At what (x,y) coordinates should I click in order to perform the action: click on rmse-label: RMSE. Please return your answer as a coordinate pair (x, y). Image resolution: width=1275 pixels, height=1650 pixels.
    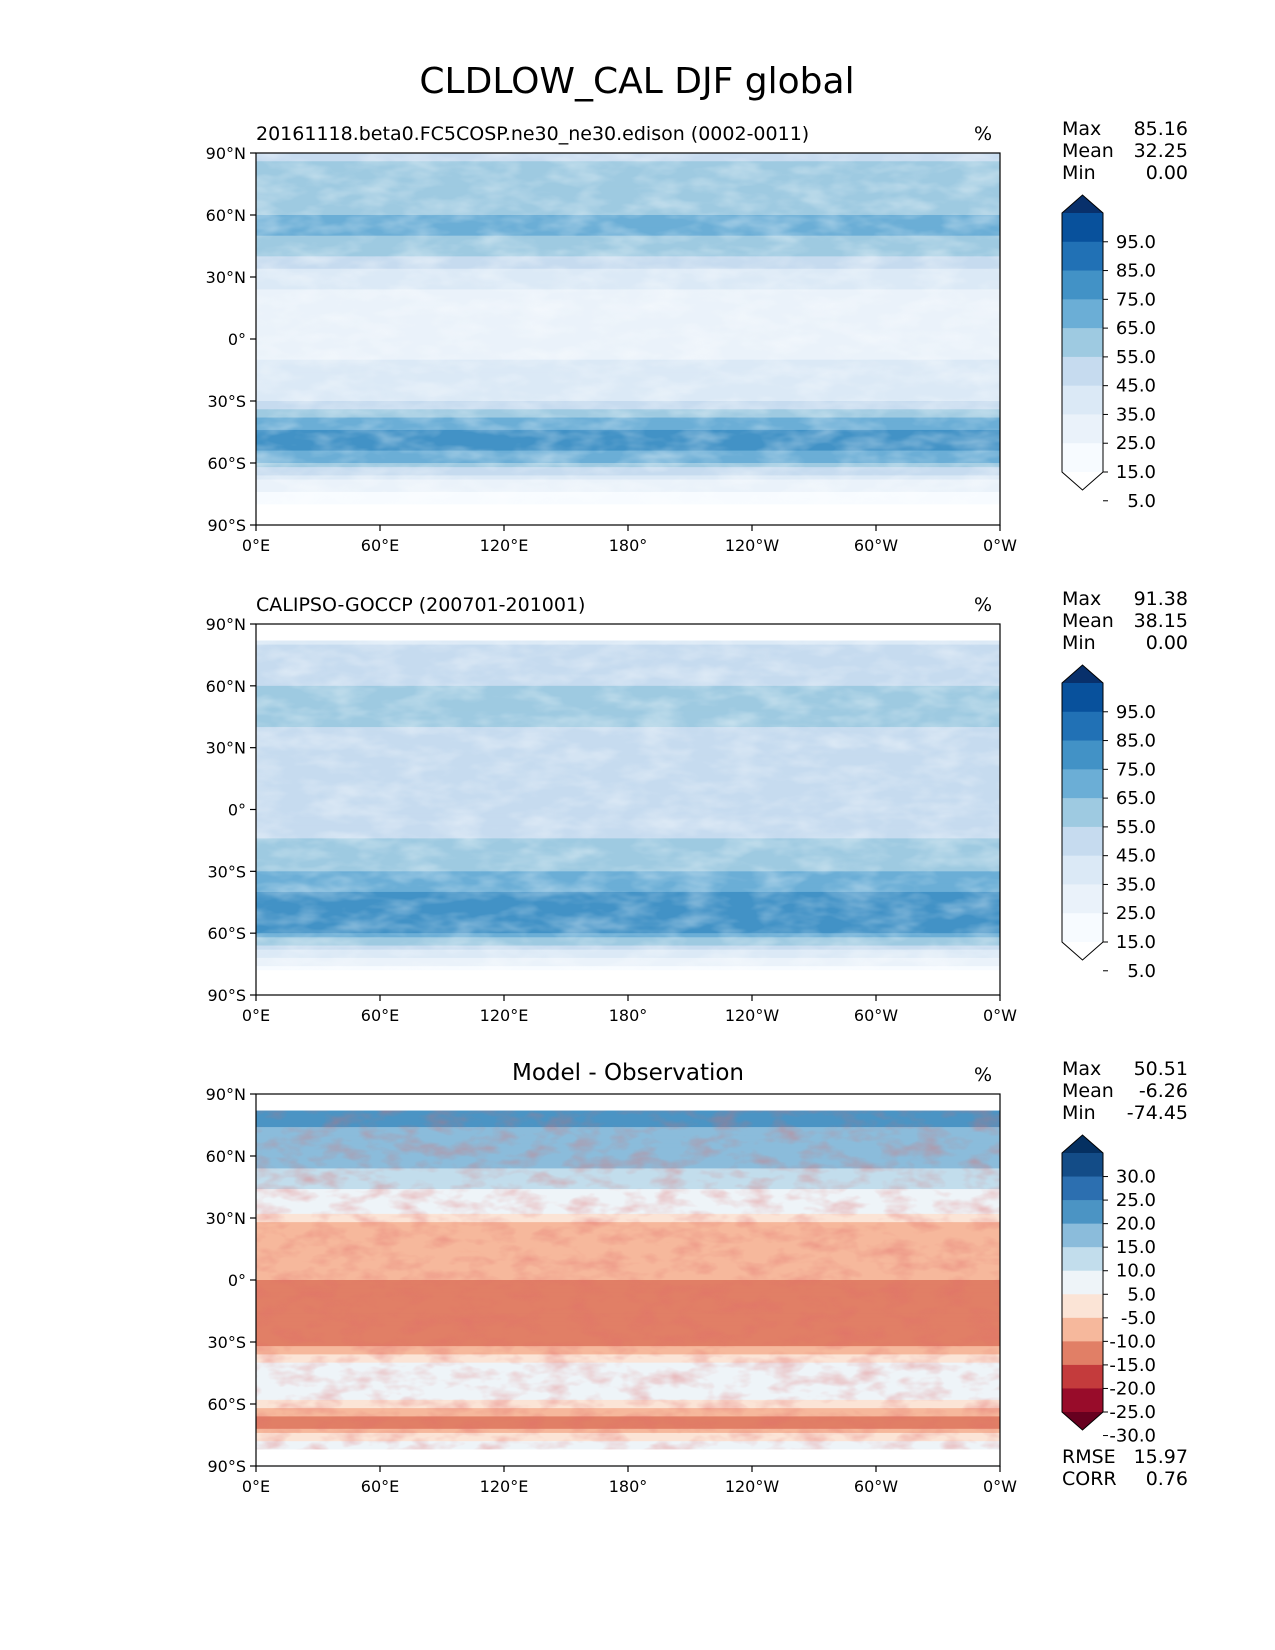
    Looking at the image, I should click on (1089, 1457).